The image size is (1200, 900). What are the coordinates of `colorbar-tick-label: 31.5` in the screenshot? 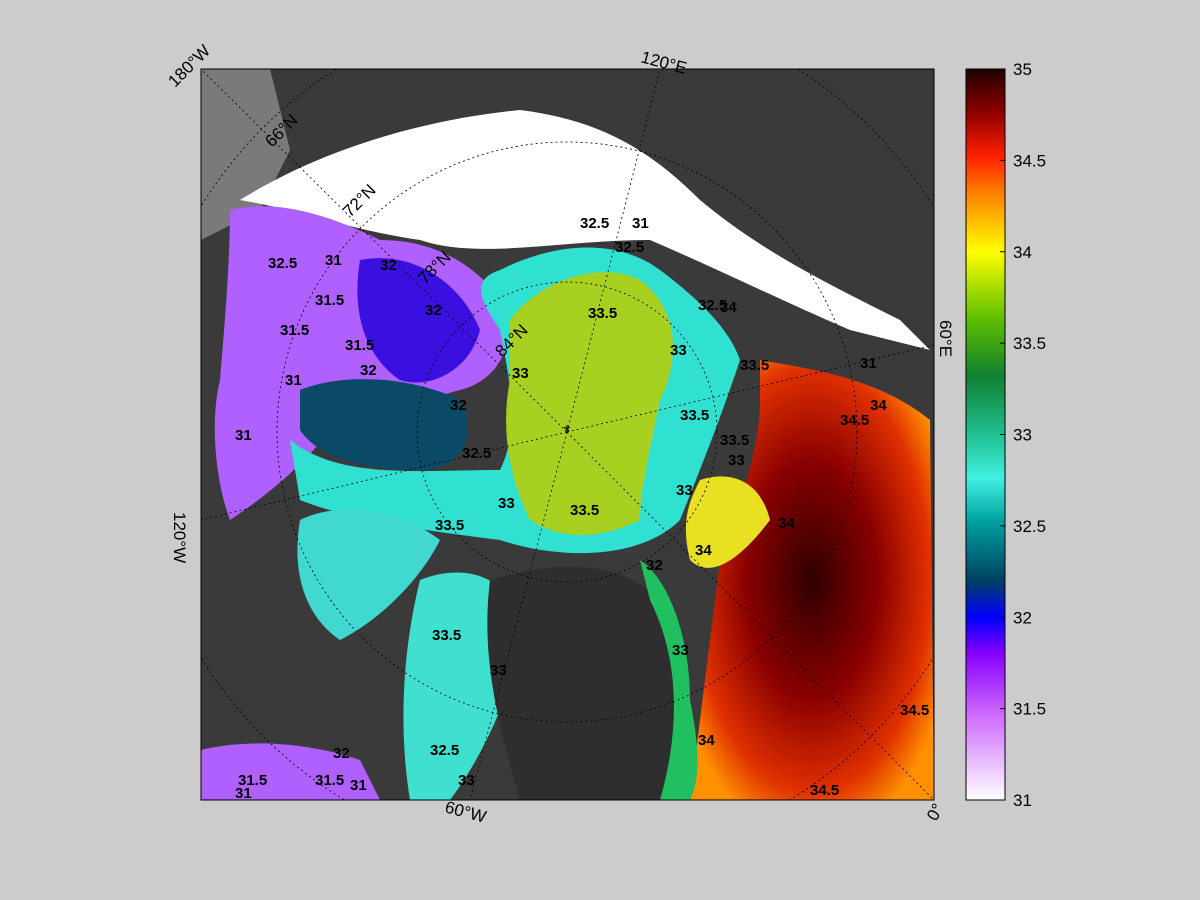 It's located at (1029, 709).